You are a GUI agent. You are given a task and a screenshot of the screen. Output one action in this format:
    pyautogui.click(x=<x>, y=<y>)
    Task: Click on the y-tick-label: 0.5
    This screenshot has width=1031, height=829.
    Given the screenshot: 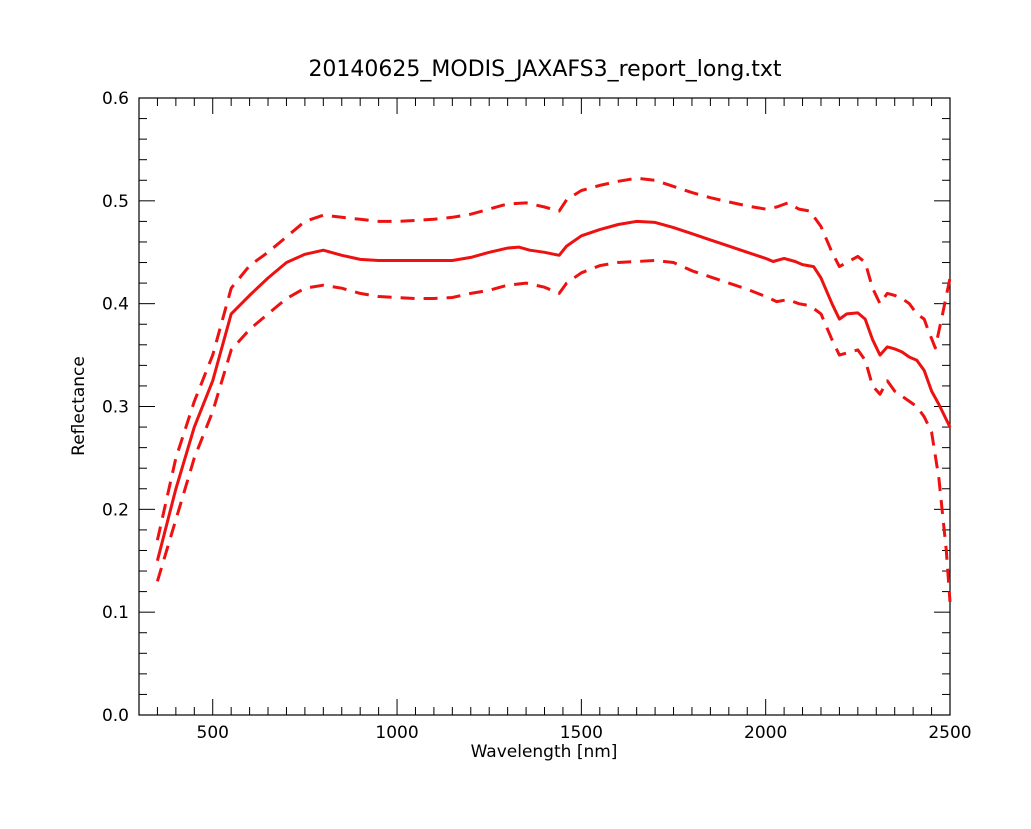 What is the action you would take?
    pyautogui.click(x=115, y=202)
    